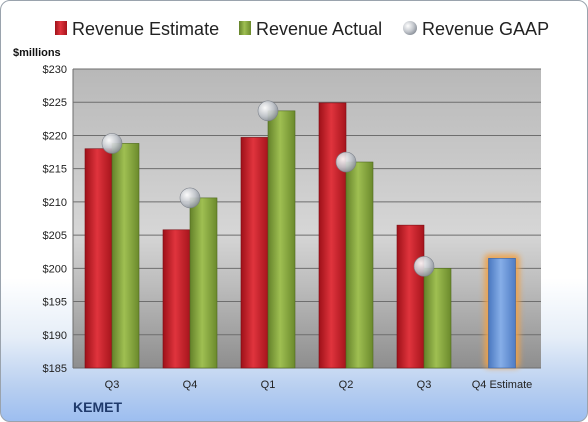 This screenshot has width=588, height=422. Describe the element at coordinates (190, 385) in the screenshot. I see `x-tick-label: Q4` at that location.